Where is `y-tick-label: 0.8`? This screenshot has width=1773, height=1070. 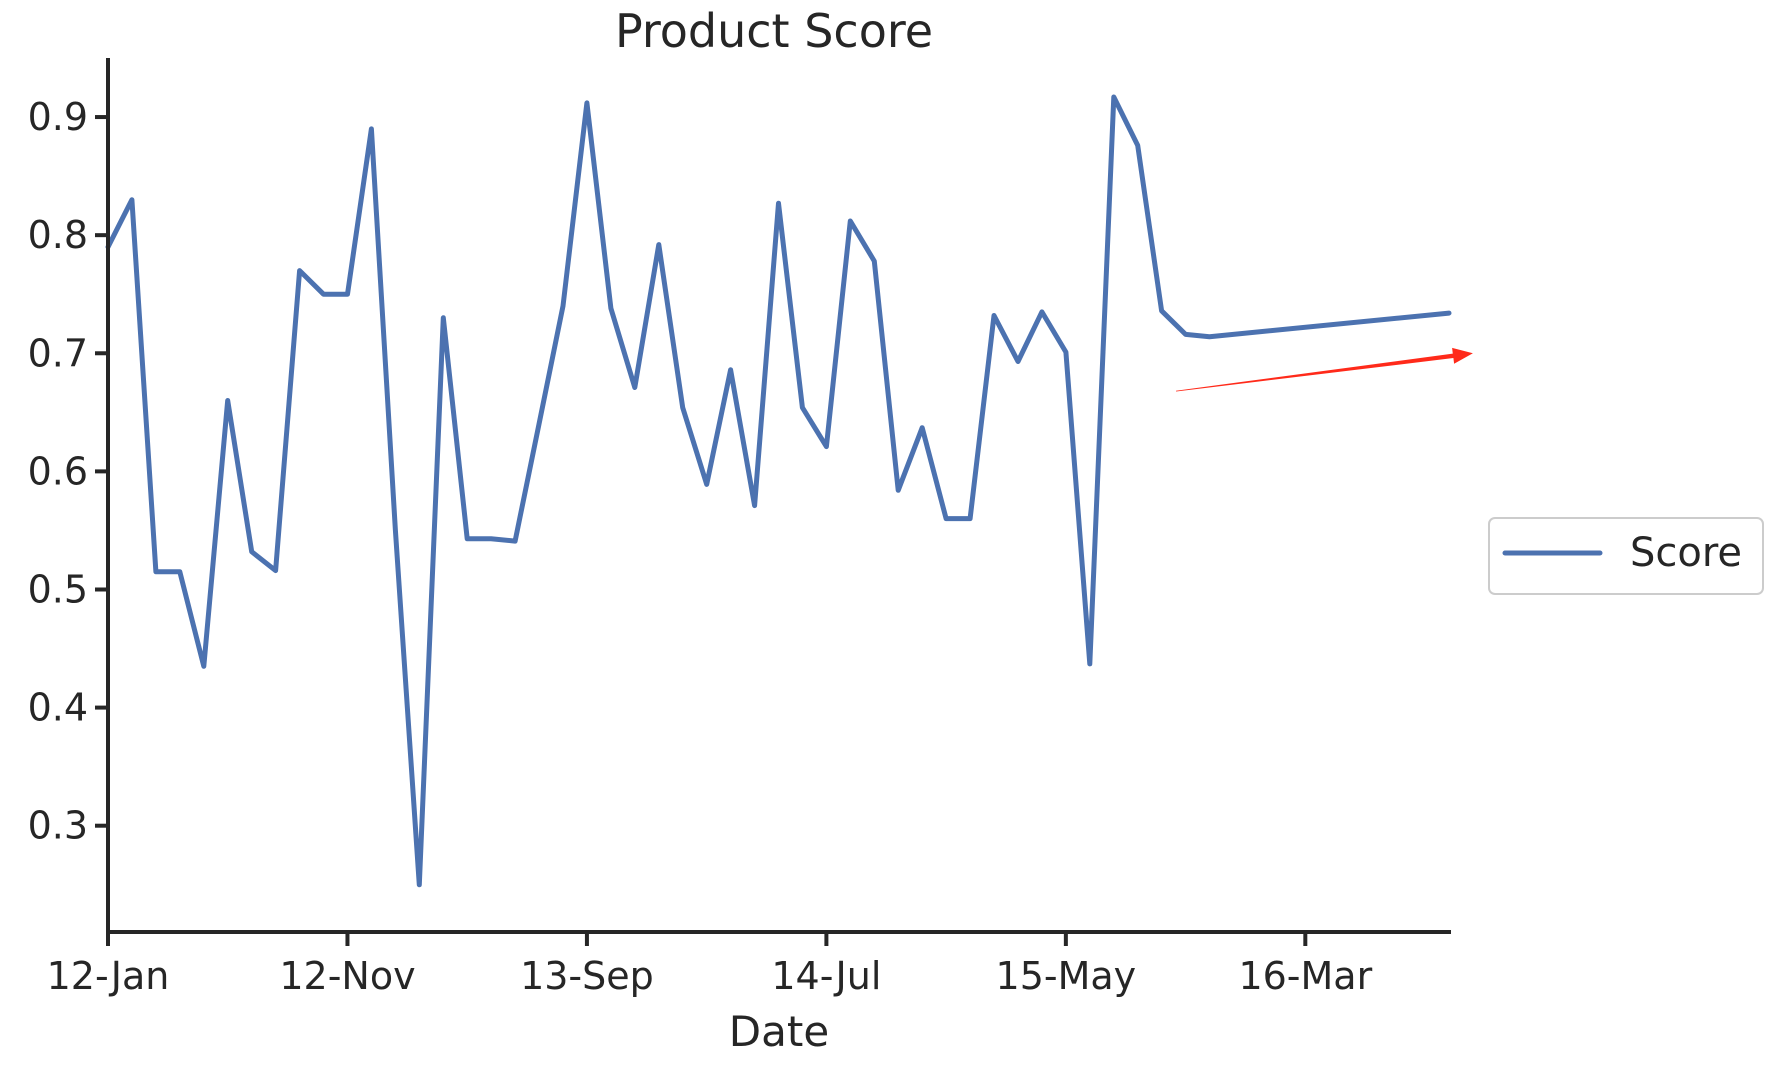
y-tick-label: 0.8 is located at coordinates (58, 235).